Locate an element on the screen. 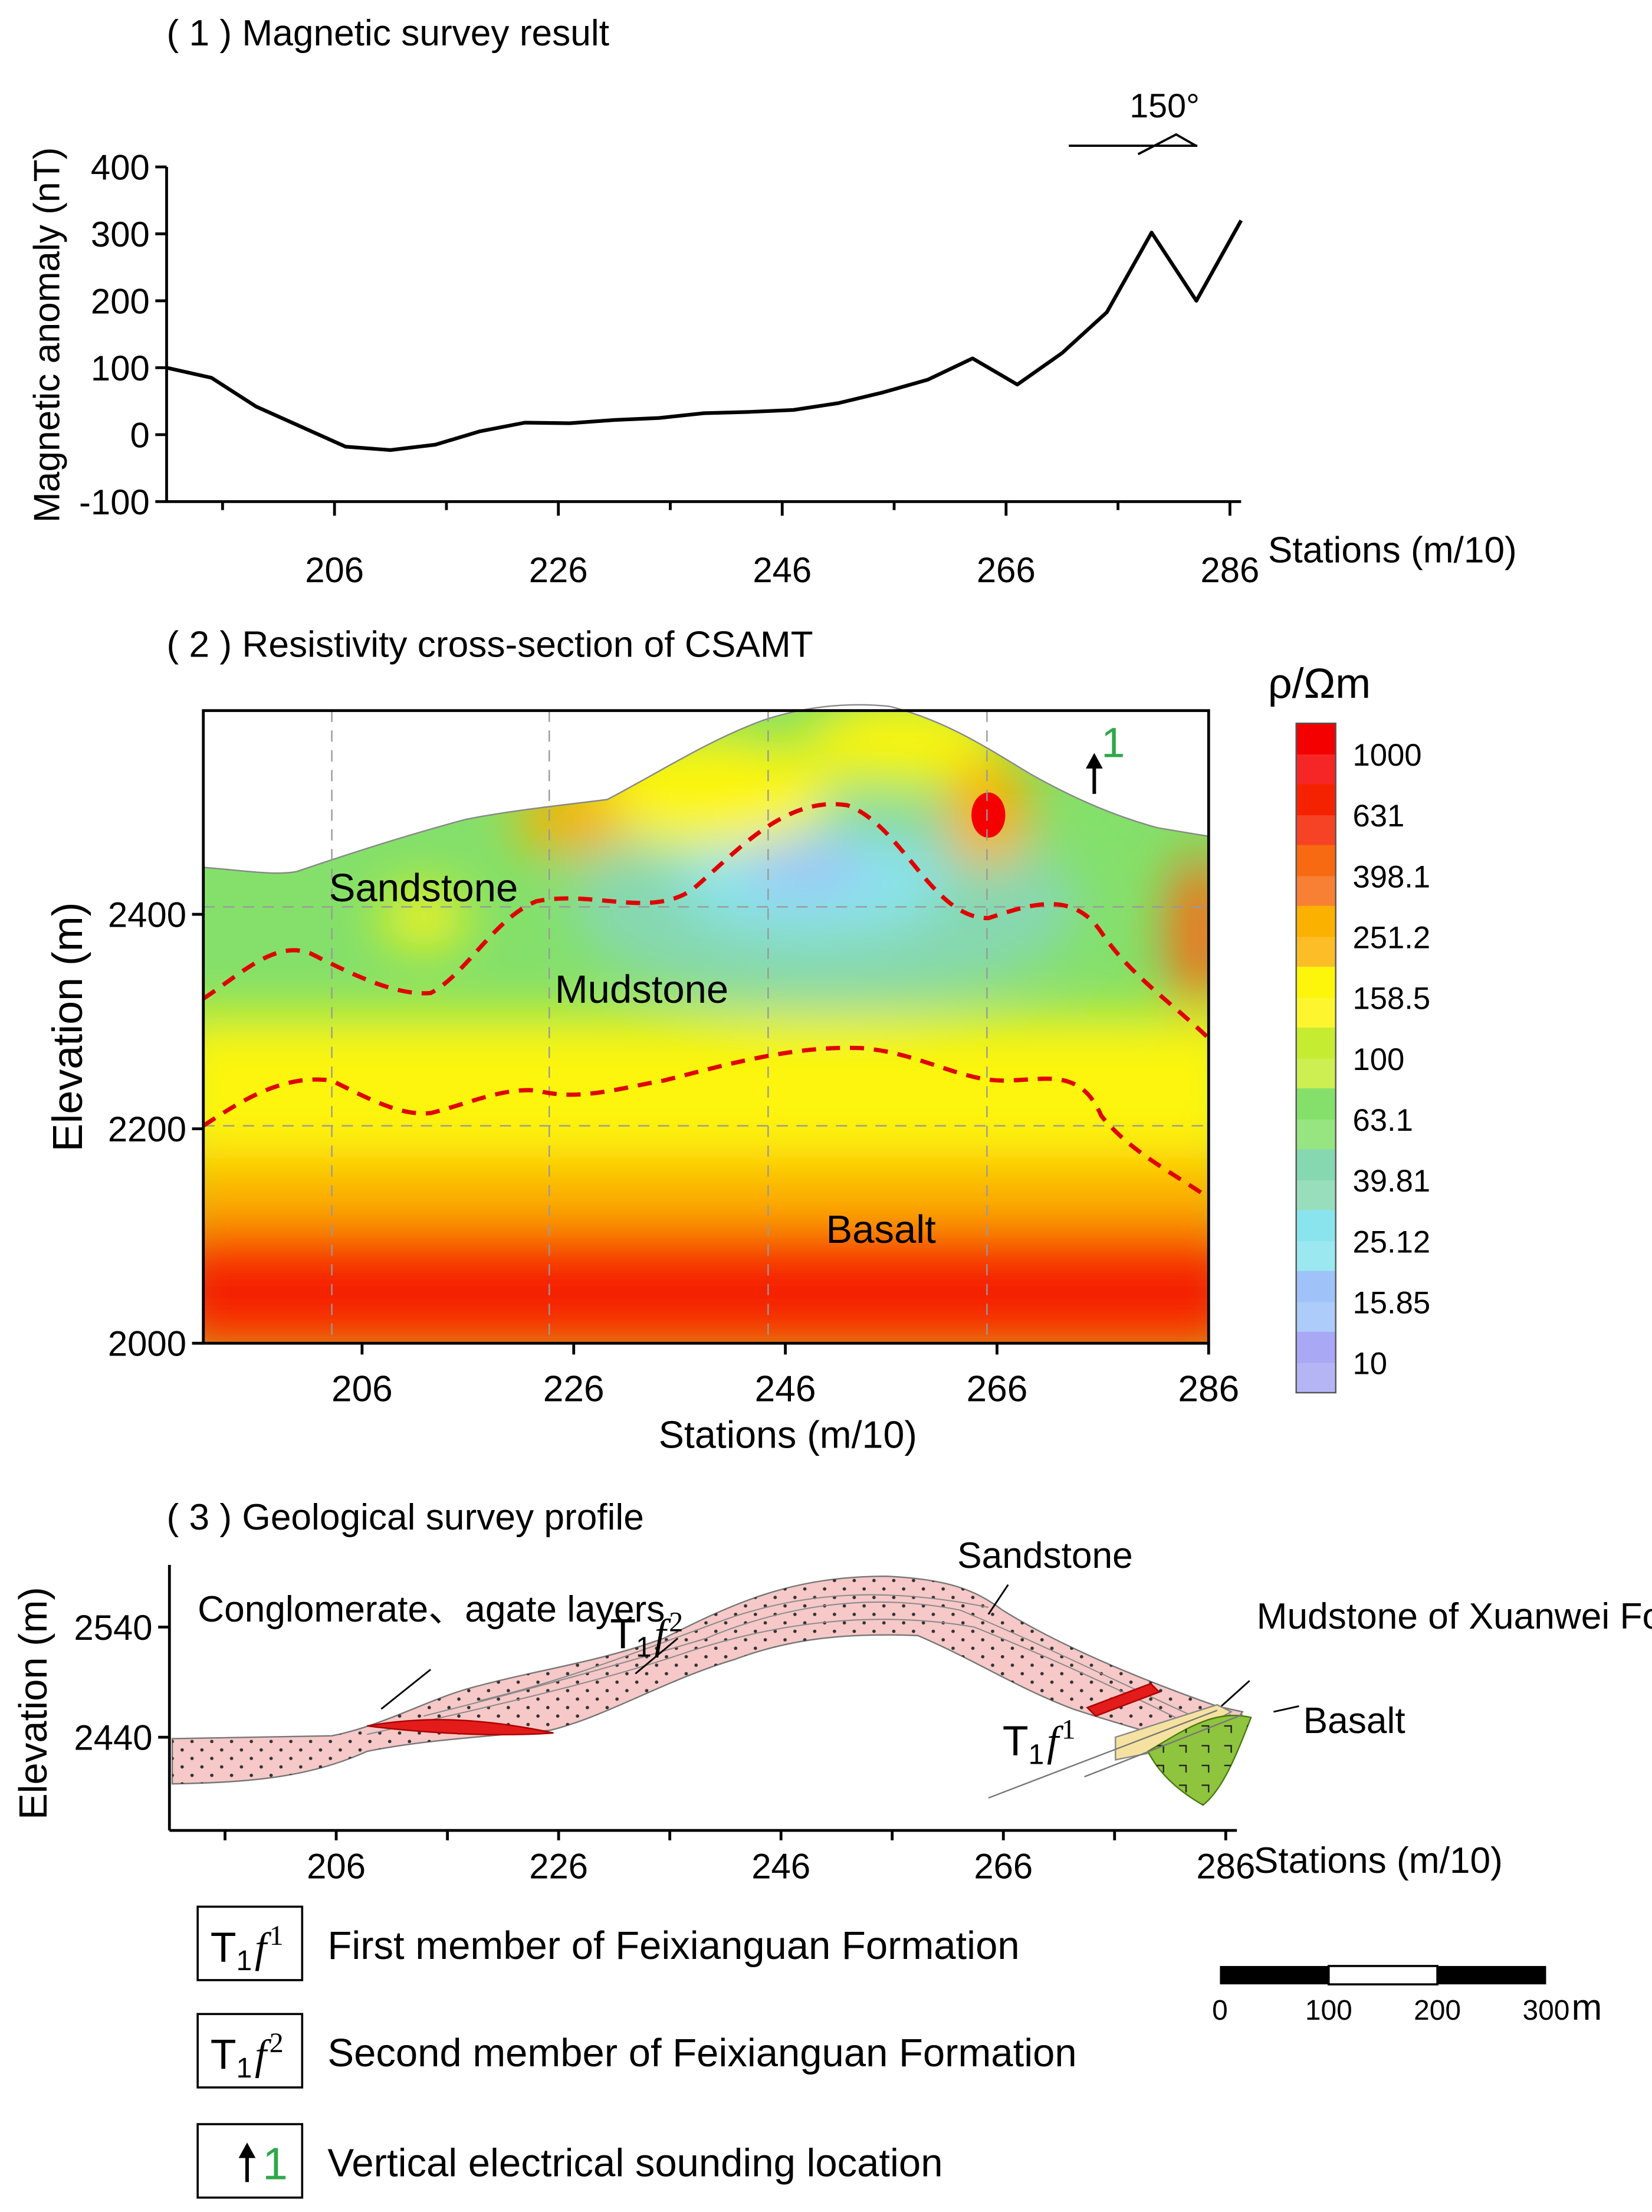  magnetic-anomaly-line is located at coordinates (704, 335).